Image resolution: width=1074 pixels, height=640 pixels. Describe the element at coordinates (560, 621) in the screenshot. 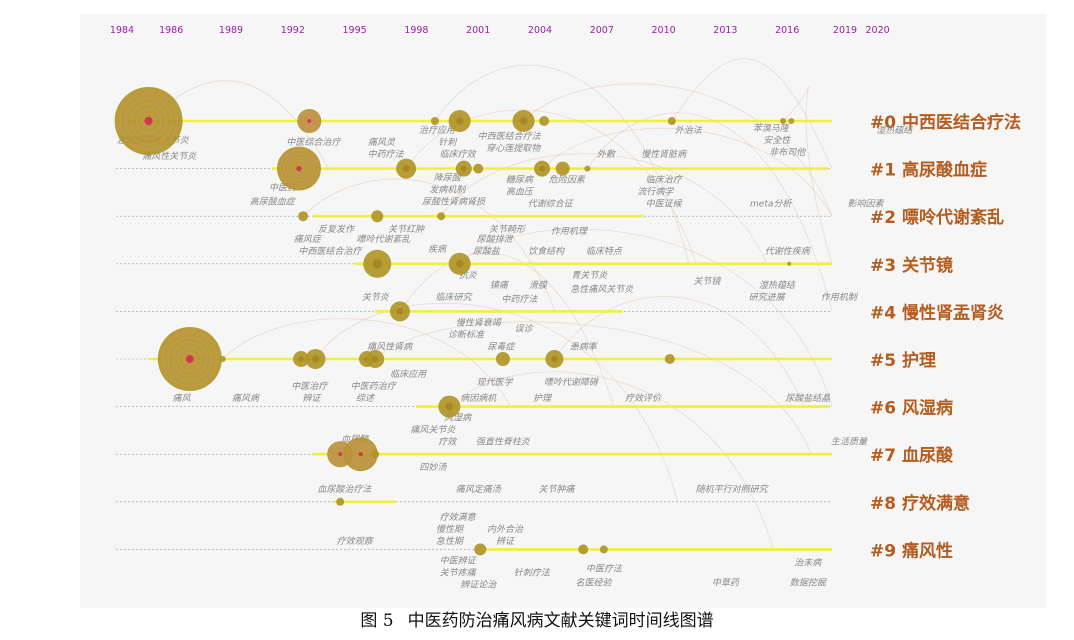

I see `caption-text: 中医药防治痛风病文献关键词时间线图谱` at that location.